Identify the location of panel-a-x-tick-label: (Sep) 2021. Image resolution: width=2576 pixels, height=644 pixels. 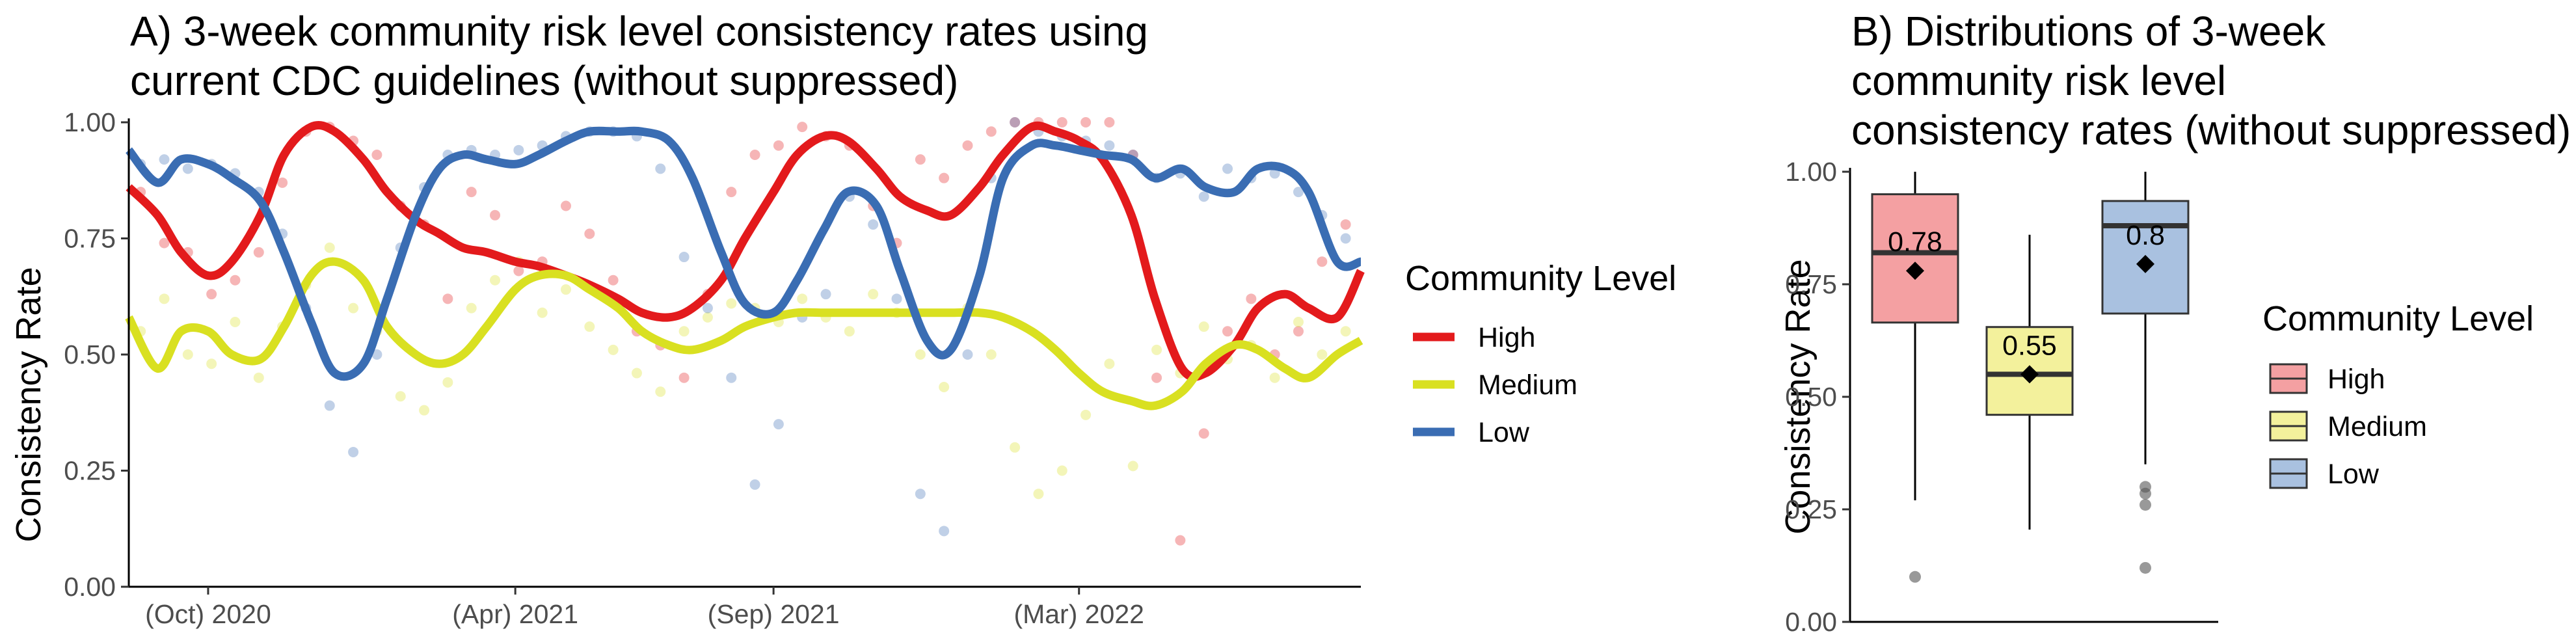
(774, 614).